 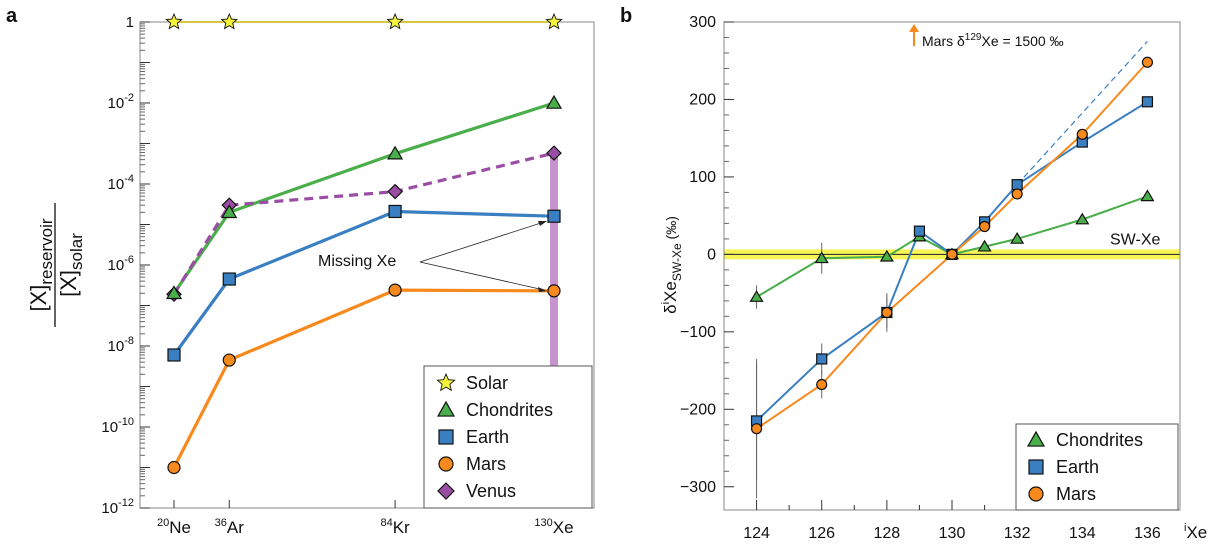 I want to click on panel-b-x-axis-title: iXe, so click(x=1195, y=532).